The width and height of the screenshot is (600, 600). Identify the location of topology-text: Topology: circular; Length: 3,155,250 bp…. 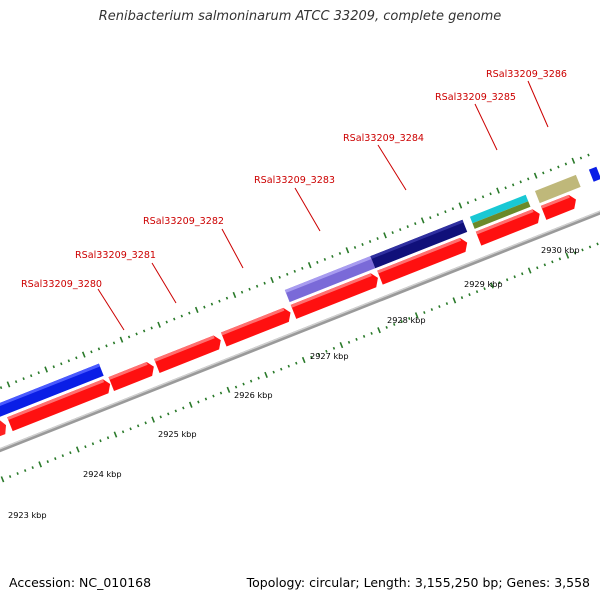
(418, 582).